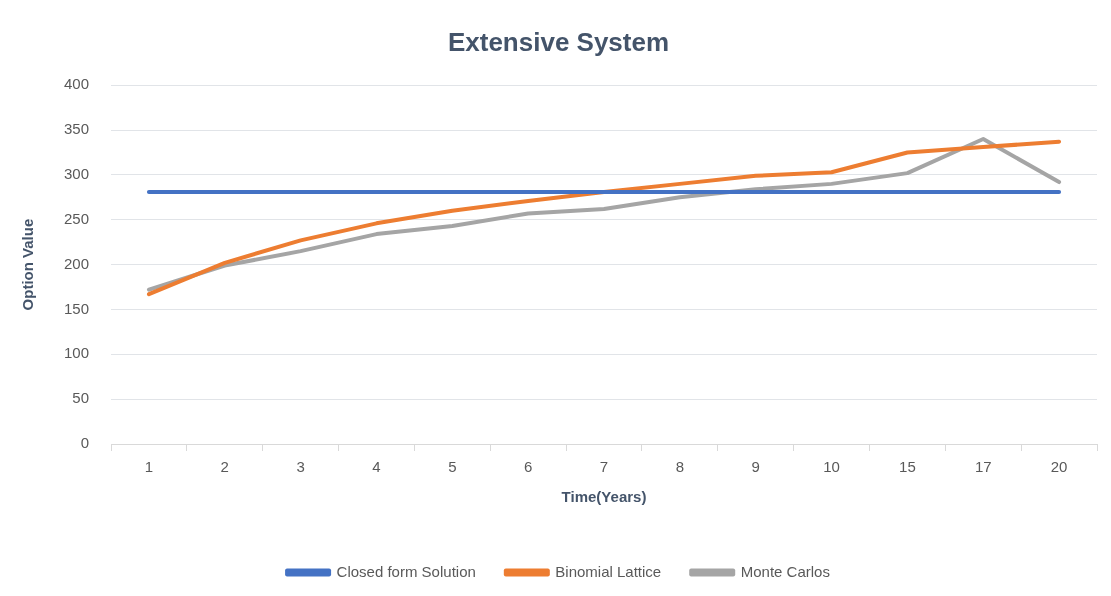 This screenshot has width=1111, height=596. Describe the element at coordinates (604, 467) in the screenshot. I see `x-tick-label: 7` at that location.